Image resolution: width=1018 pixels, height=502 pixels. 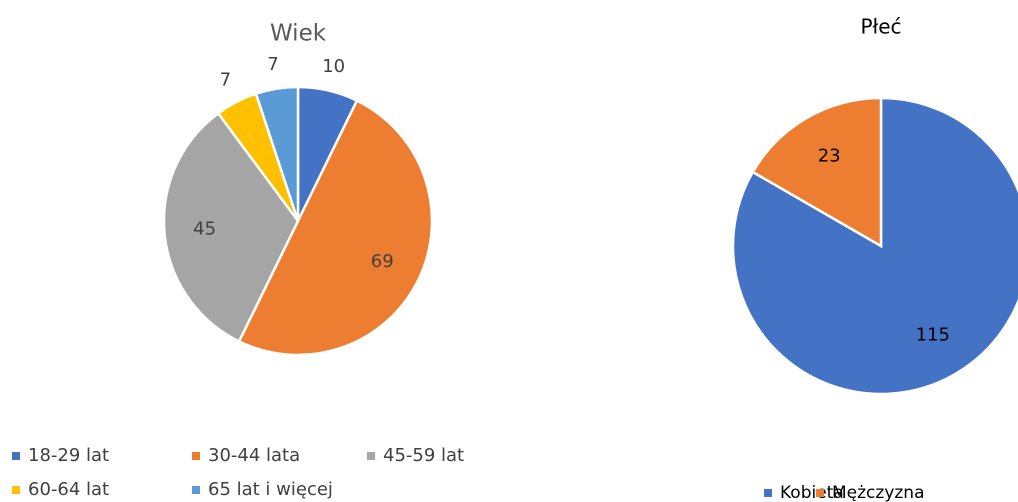 I want to click on legend-label: Mężczyzna, so click(x=878, y=492).